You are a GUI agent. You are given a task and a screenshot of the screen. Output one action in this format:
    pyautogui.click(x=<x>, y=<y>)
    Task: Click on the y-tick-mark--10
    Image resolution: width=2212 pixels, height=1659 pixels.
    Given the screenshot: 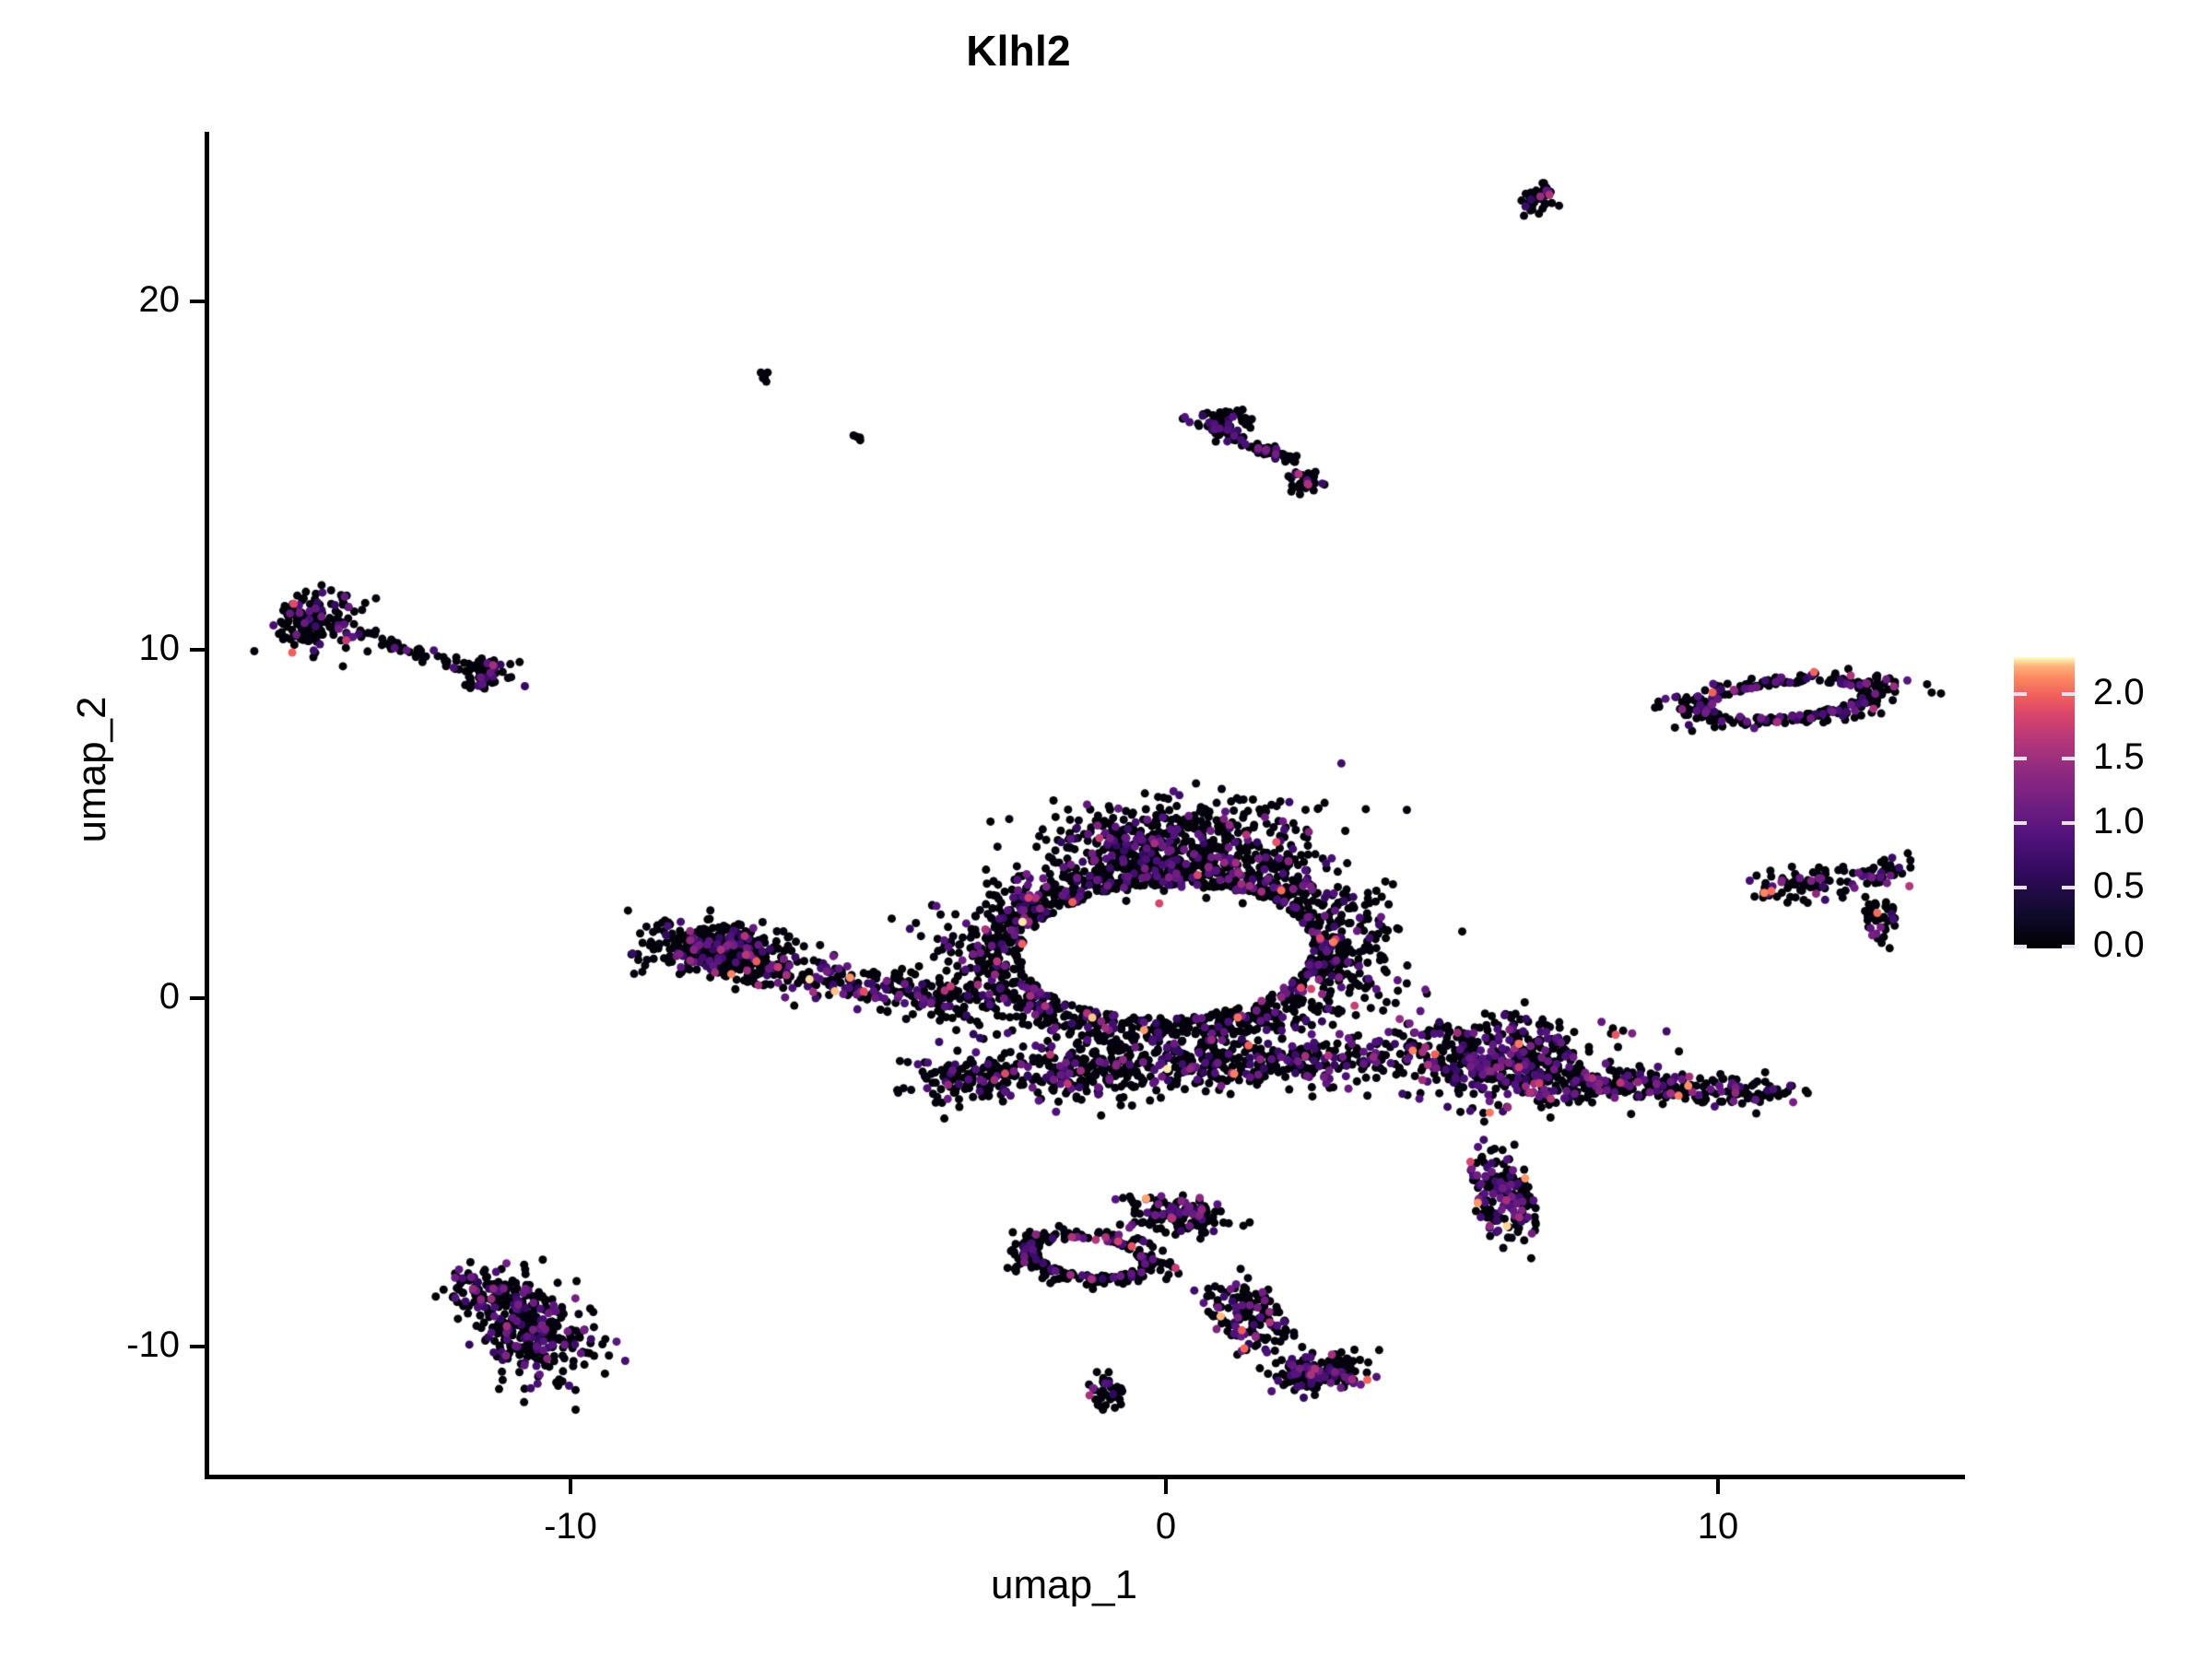 What is the action you would take?
    pyautogui.click(x=197, y=1346)
    